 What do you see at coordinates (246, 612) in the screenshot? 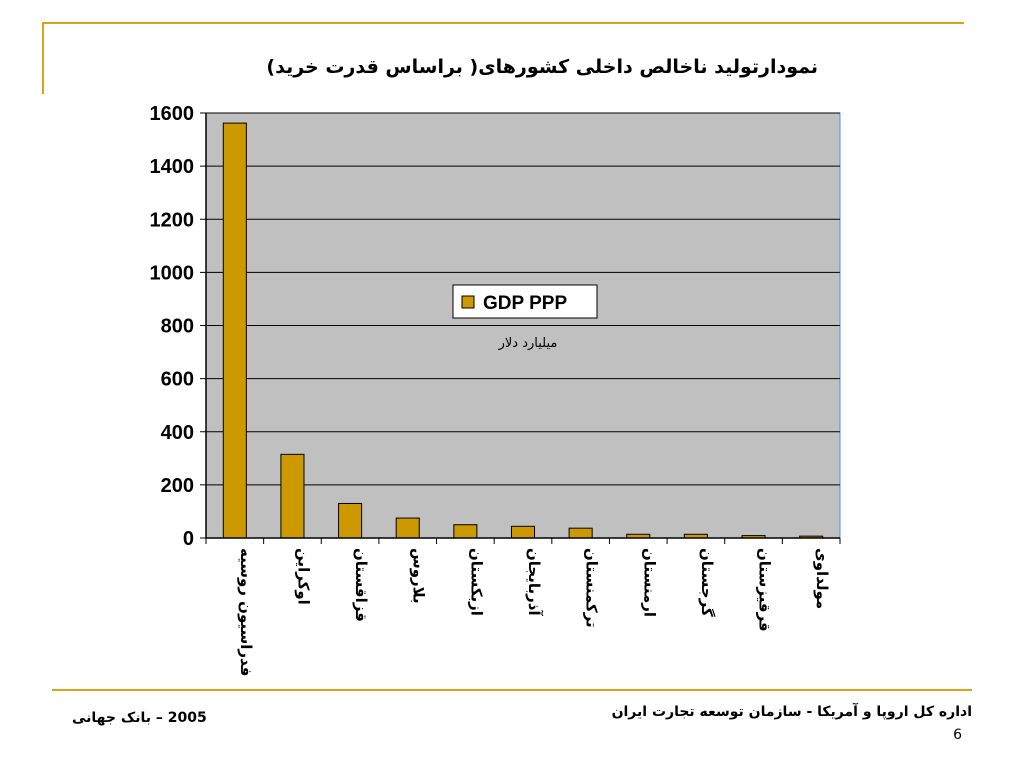
I see `x-tick-label: فدراسیون روسیه` at bounding box center [246, 612].